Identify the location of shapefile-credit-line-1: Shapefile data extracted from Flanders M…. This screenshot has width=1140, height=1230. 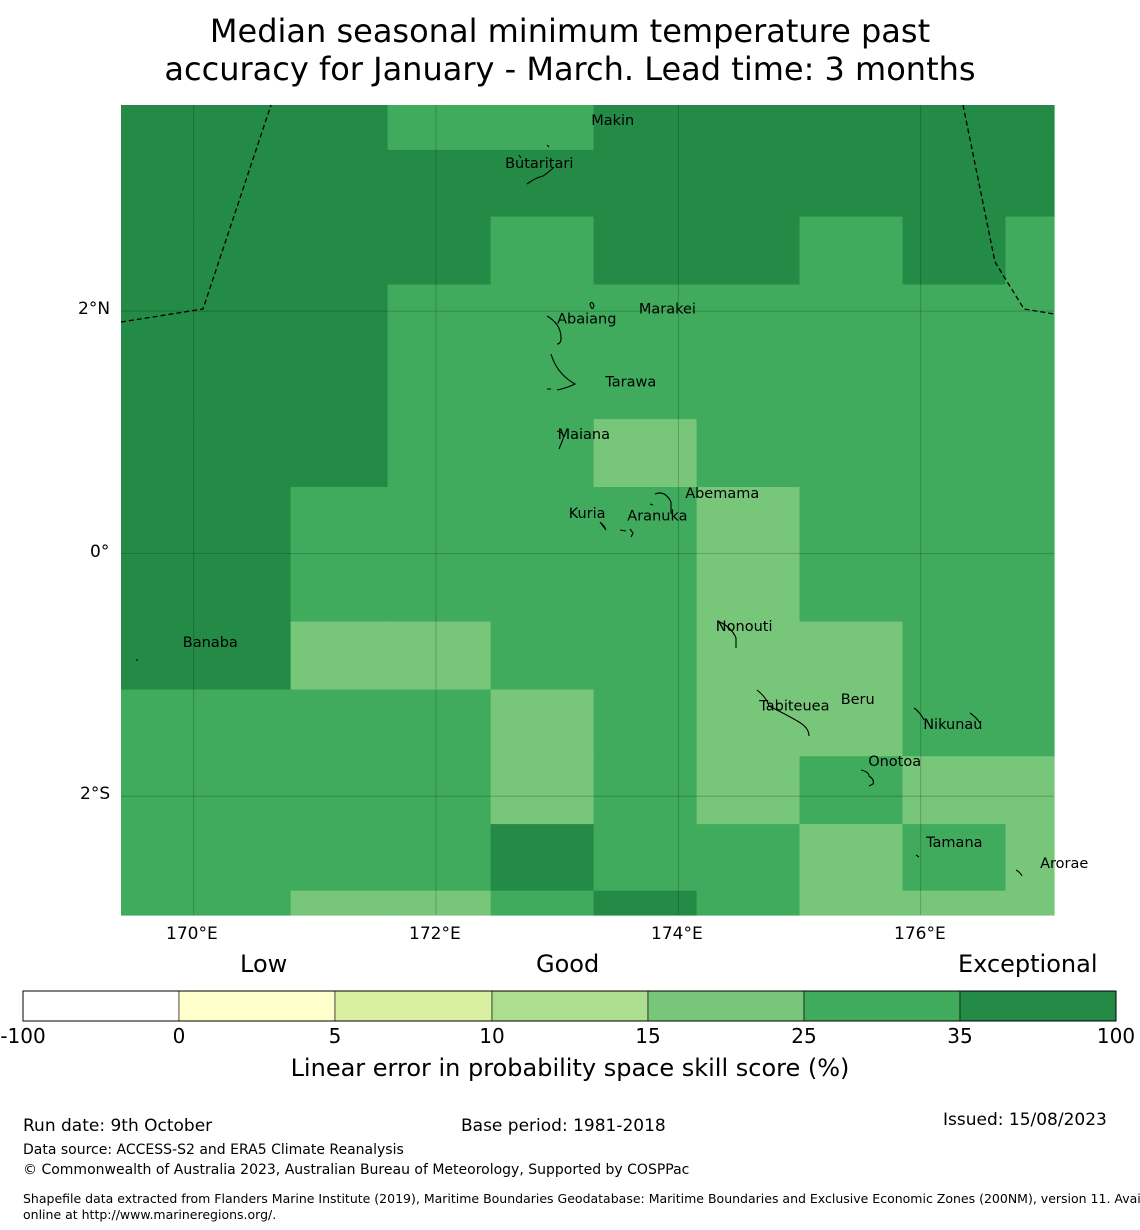
(581, 1198).